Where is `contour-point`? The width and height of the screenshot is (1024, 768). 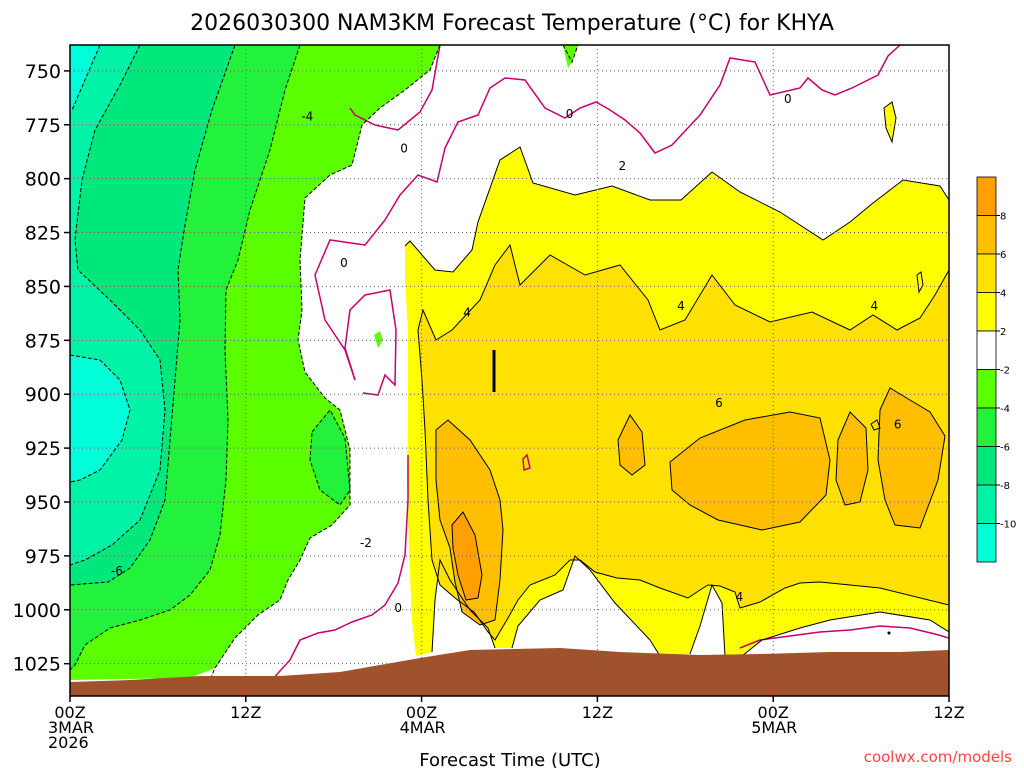 contour-point is located at coordinates (889, 633).